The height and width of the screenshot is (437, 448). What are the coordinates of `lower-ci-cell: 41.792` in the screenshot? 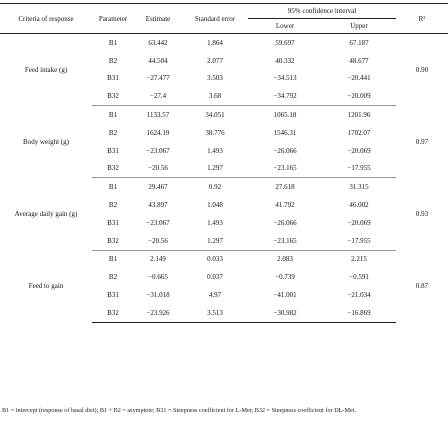 It's located at (285, 205).